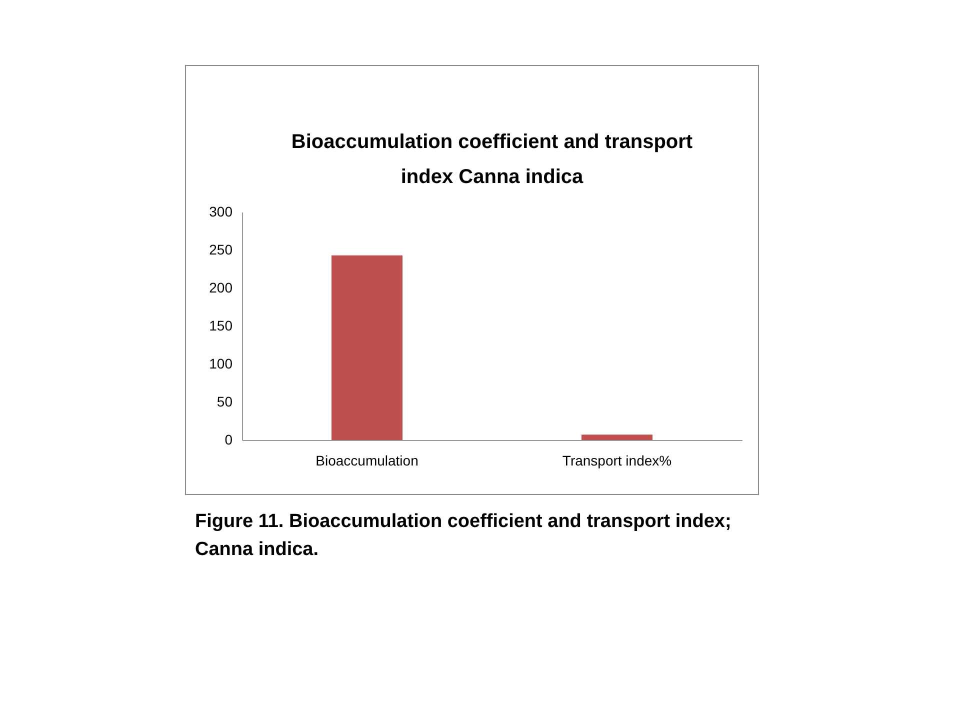 This screenshot has height=720, width=960. What do you see at coordinates (367, 460) in the screenshot?
I see `x-tick-label: Bioaccumulation` at bounding box center [367, 460].